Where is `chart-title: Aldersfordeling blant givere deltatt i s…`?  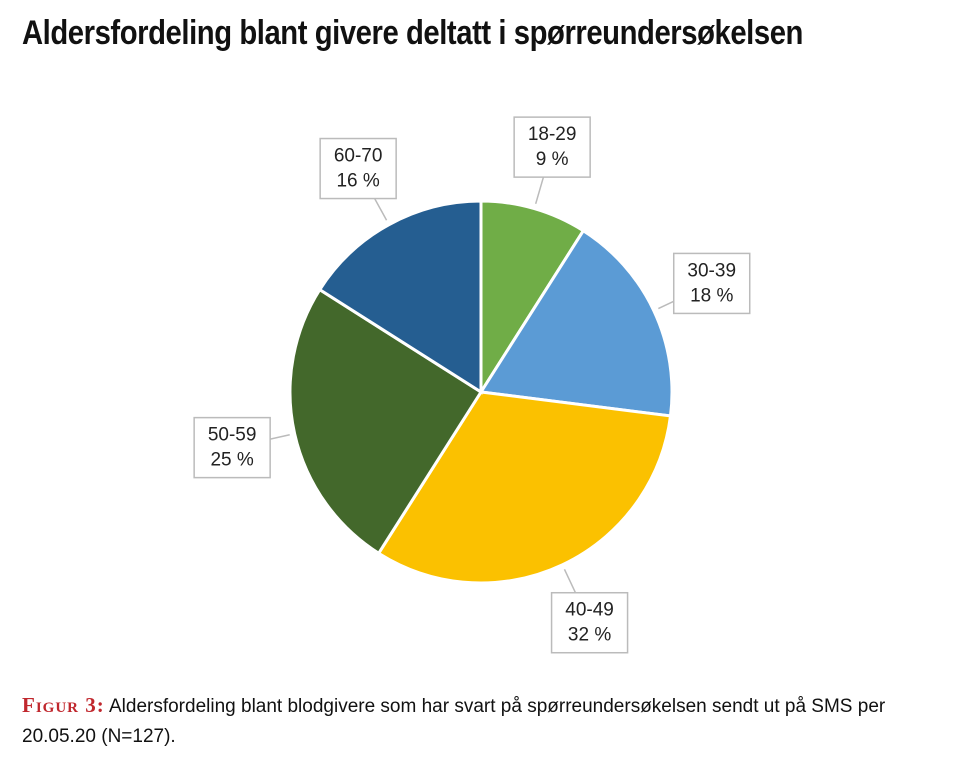 chart-title: Aldersfordeling blant givere deltatt i s… is located at coordinates (412, 33).